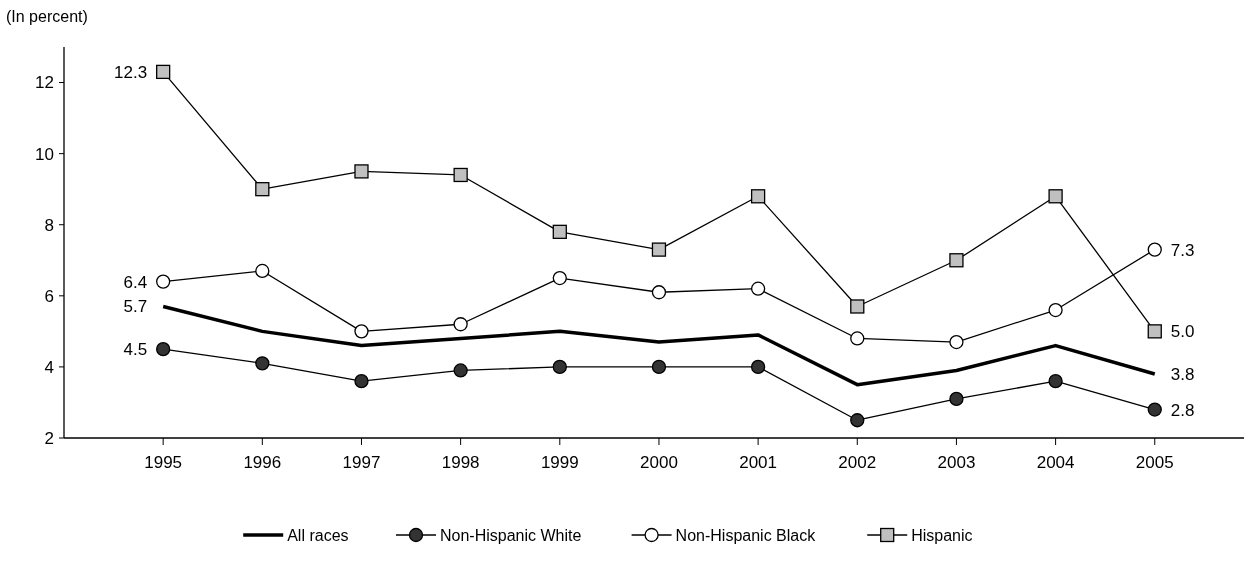 This screenshot has width=1254, height=565. What do you see at coordinates (659, 462) in the screenshot?
I see `x-tick-label: 2000` at bounding box center [659, 462].